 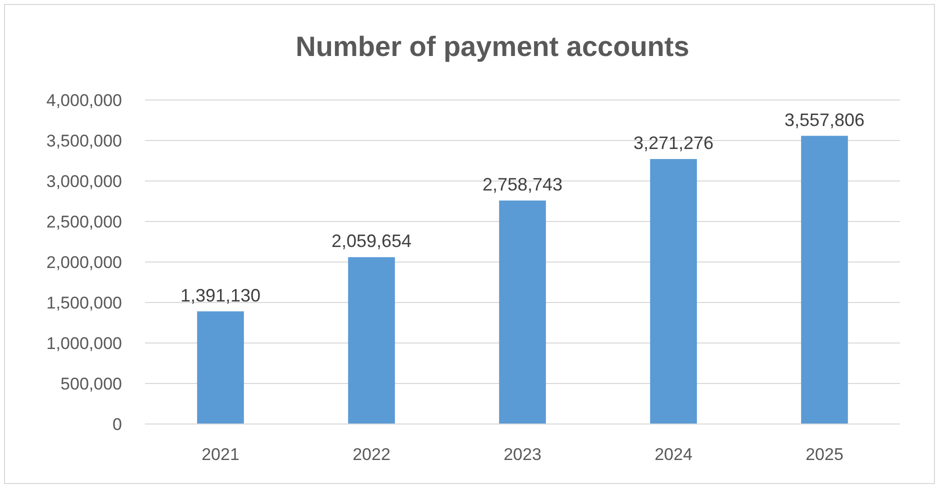 What do you see at coordinates (84, 343) in the screenshot?
I see `y-tick-label: 1,000,000` at bounding box center [84, 343].